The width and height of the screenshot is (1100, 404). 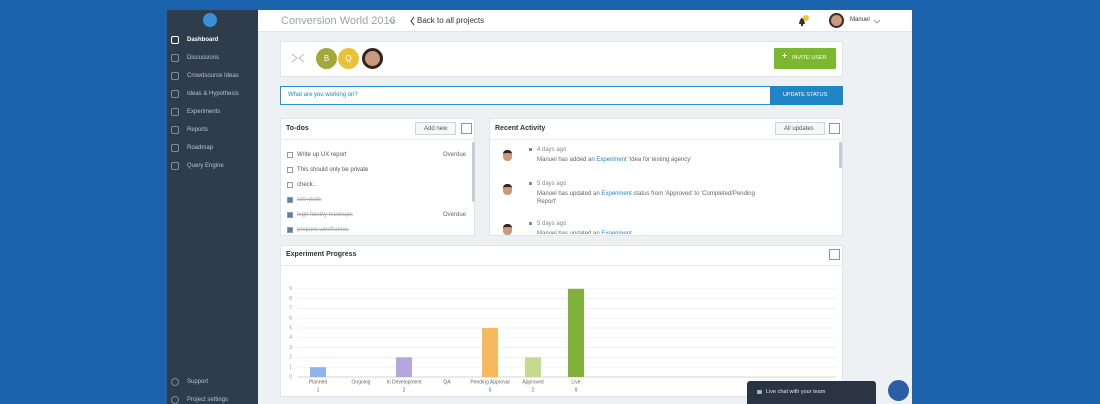 What do you see at coordinates (533, 390) in the screenshot?
I see `count-label: 2` at bounding box center [533, 390].